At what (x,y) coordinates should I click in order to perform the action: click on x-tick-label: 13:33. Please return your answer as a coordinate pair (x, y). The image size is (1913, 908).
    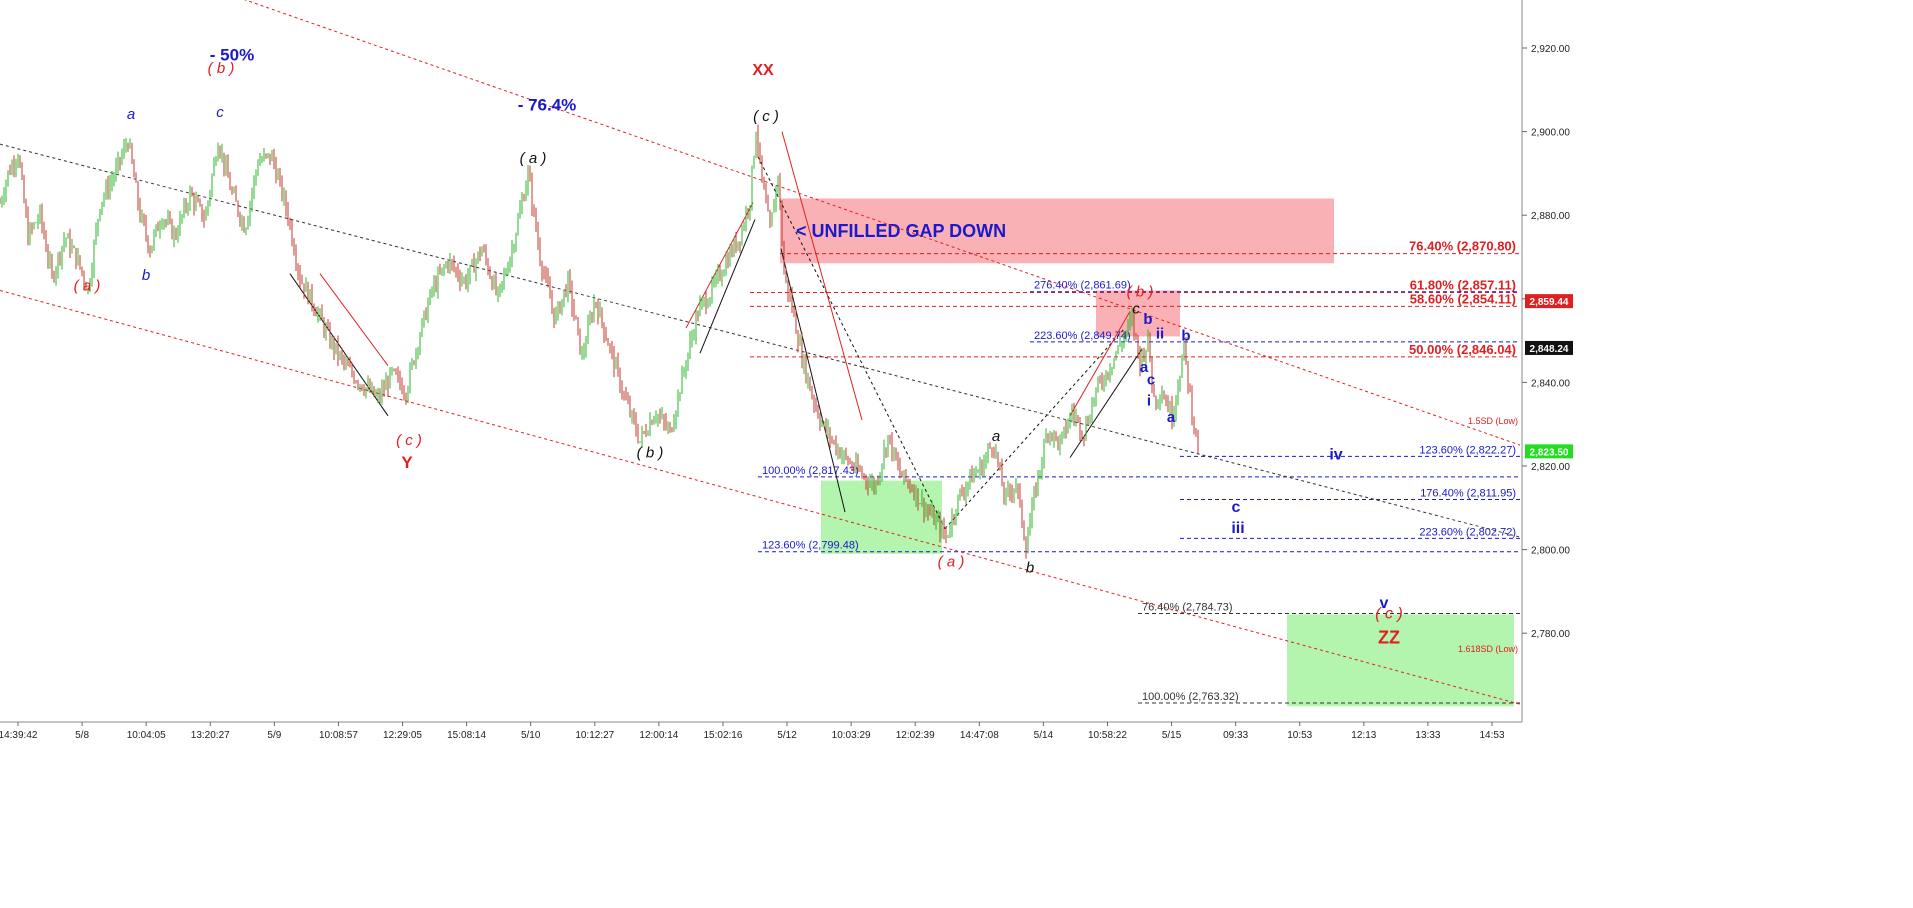
    Looking at the image, I should click on (1427, 735).